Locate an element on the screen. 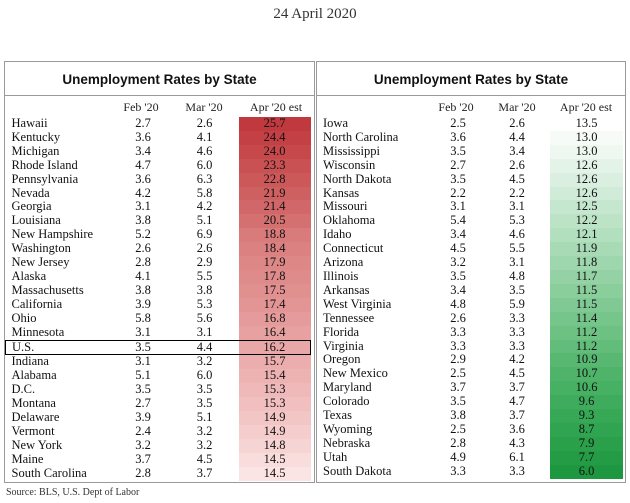 Image resolution: width=630 pixels, height=503 pixels. state-name: North Dakota is located at coordinates (357, 179).